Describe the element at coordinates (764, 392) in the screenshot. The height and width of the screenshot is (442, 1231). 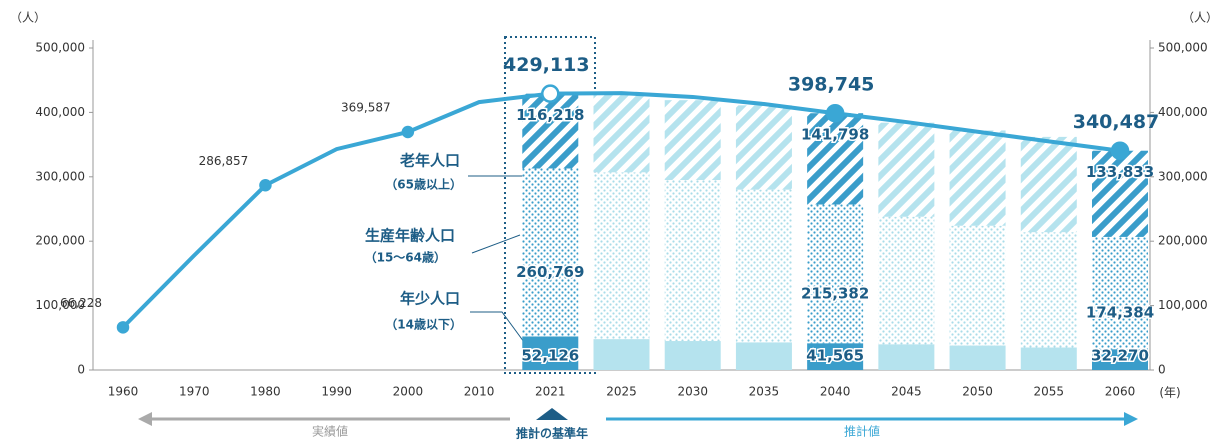
I see `x-tick-label: 2035` at that location.